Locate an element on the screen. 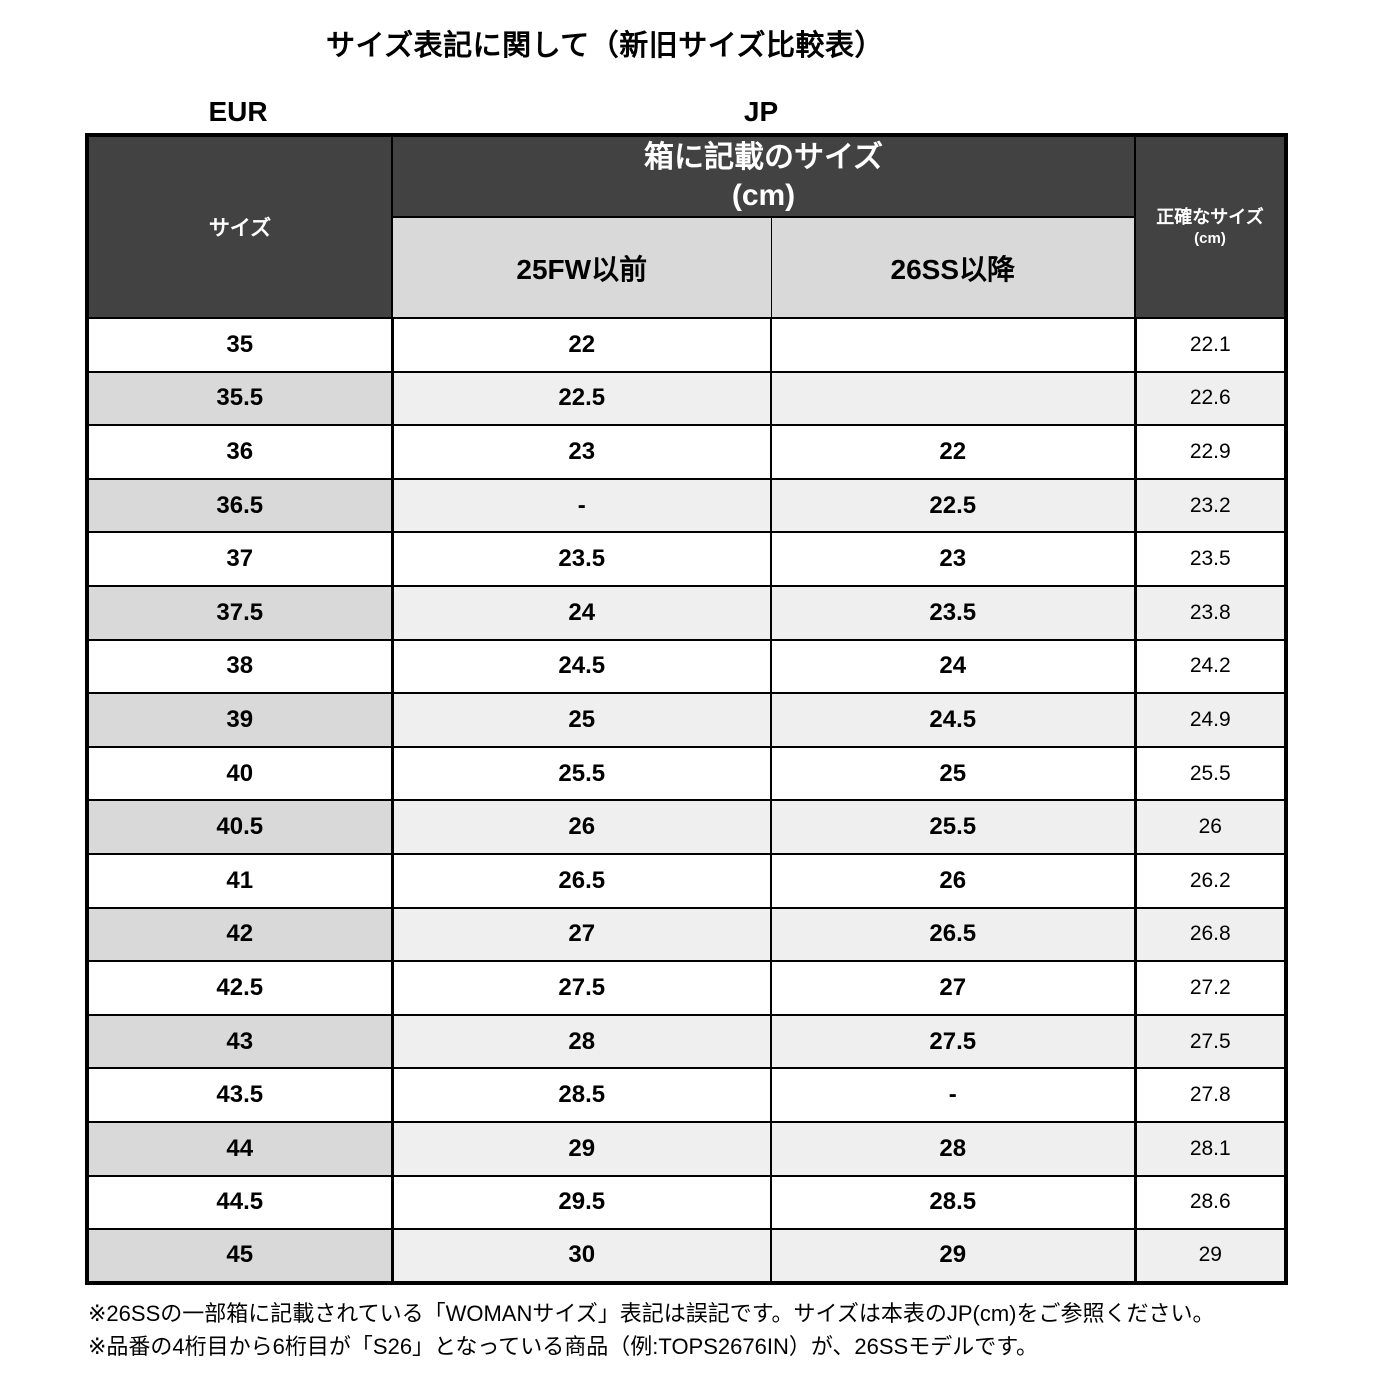 This screenshot has height=1382, width=1378. table-row: 38 24.5 24 24.2 is located at coordinates (687, 666).